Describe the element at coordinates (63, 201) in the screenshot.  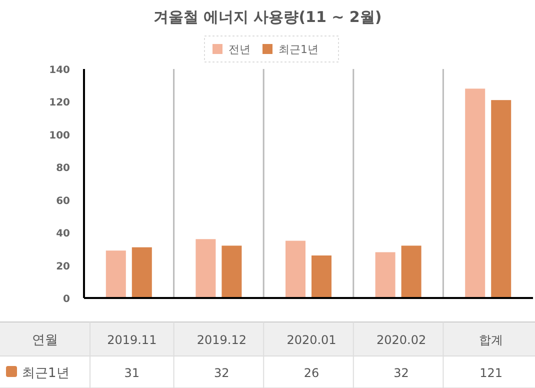
I see `y-tick-label: 60` at that location.